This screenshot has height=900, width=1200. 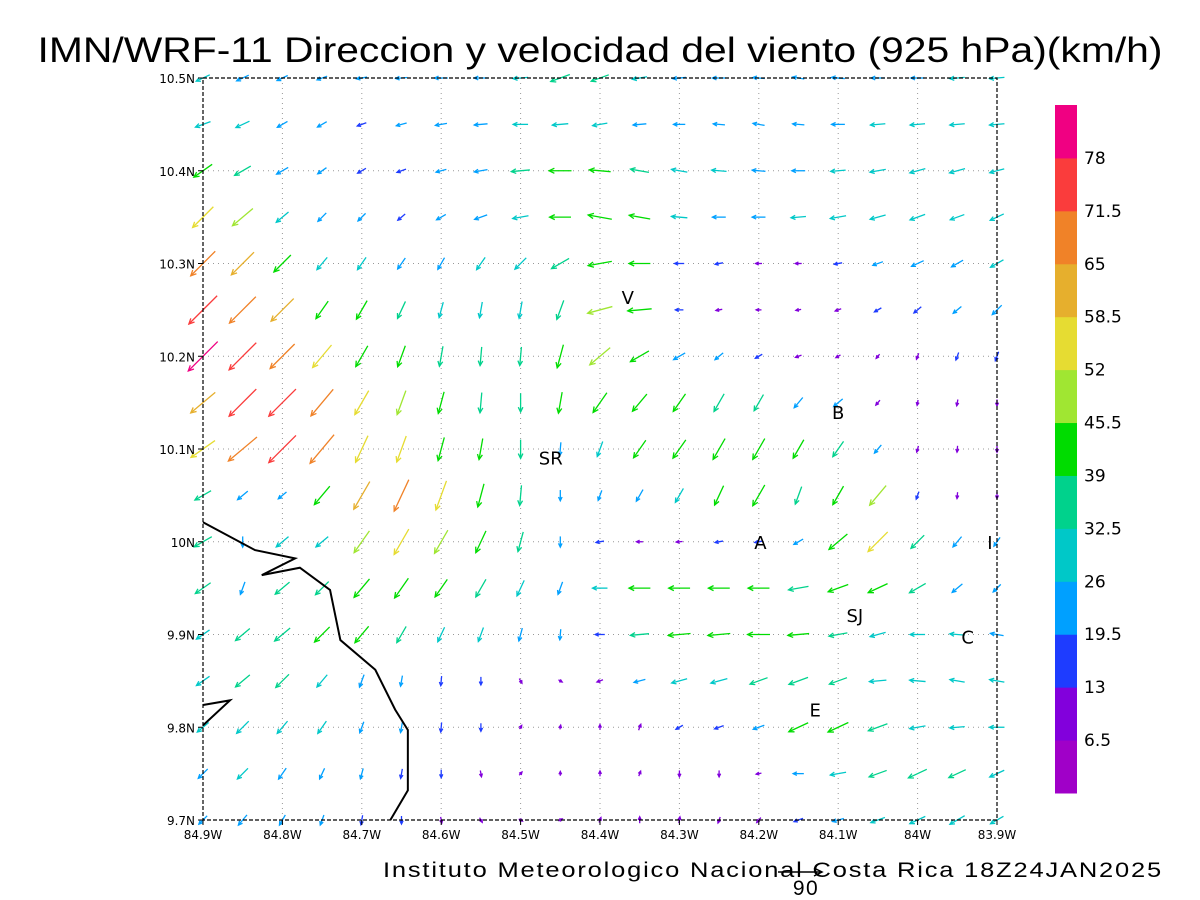 What do you see at coordinates (305, 671) in the screenshot?
I see `coastline` at bounding box center [305, 671].